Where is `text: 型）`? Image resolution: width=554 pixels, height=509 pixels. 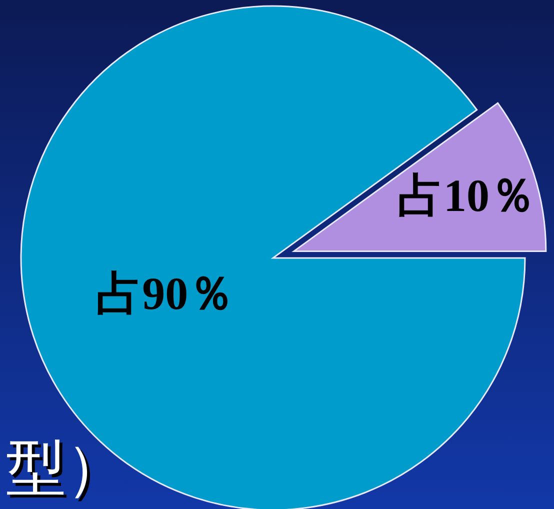 text: 型） is located at coordinates (69, 471).